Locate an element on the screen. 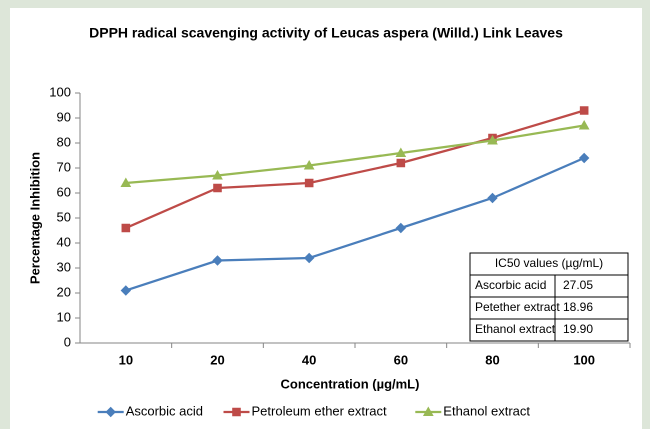  x-tick-label: 20 is located at coordinates (217, 359).